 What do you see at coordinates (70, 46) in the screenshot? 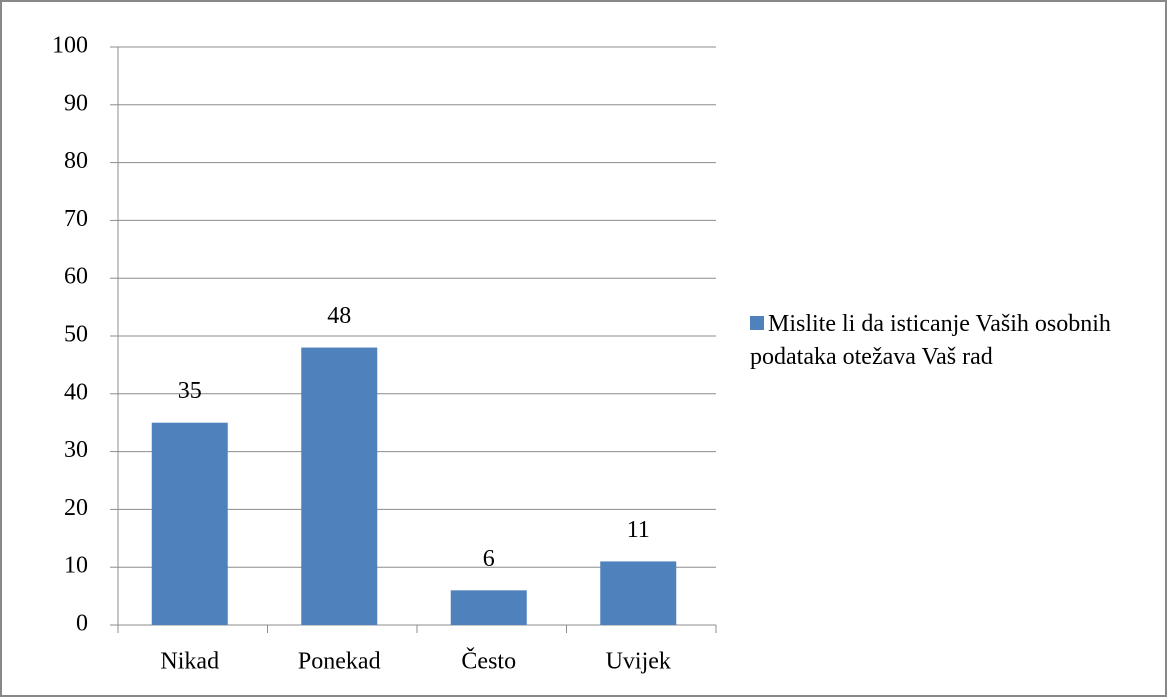
I see `y-tick-label: 100` at bounding box center [70, 46].